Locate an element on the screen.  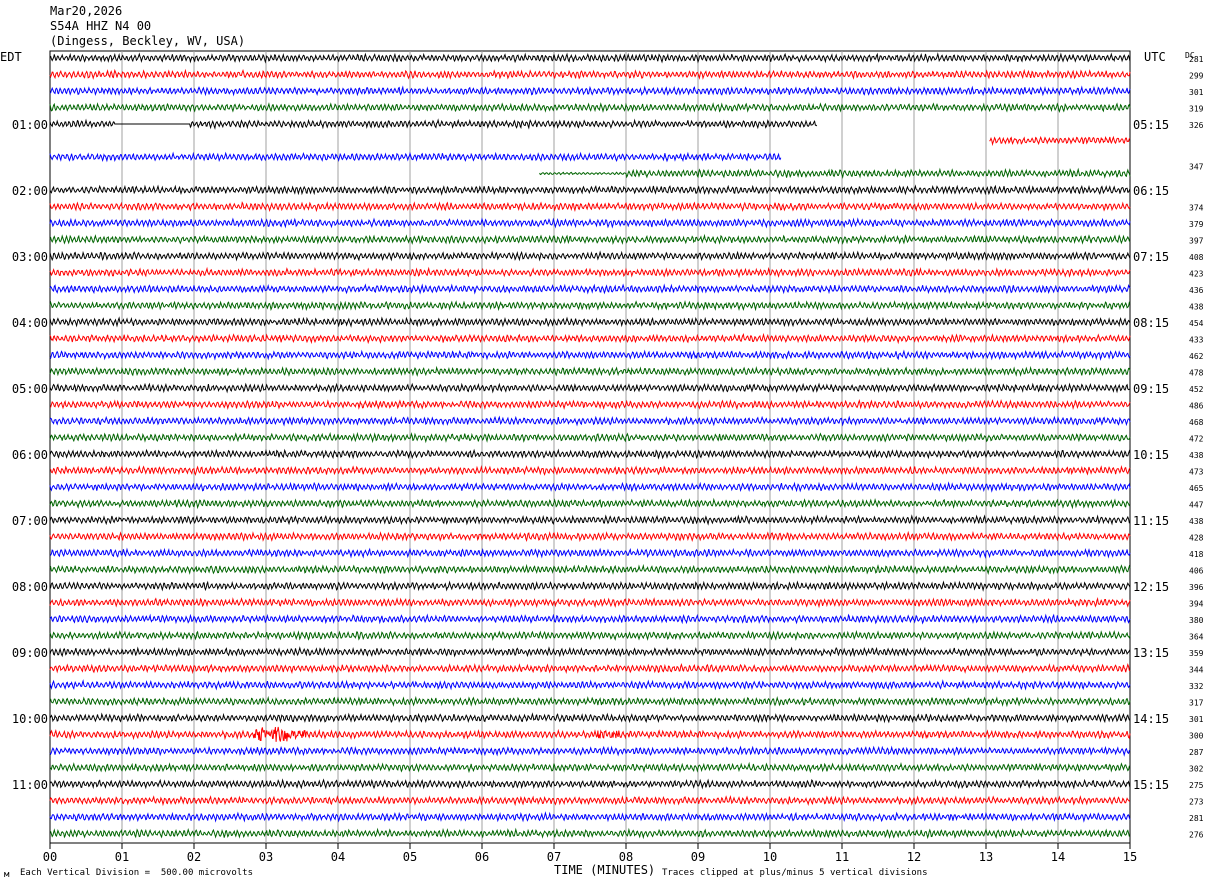
hour-label-utc: 05:15 is located at coordinates (1151, 125).